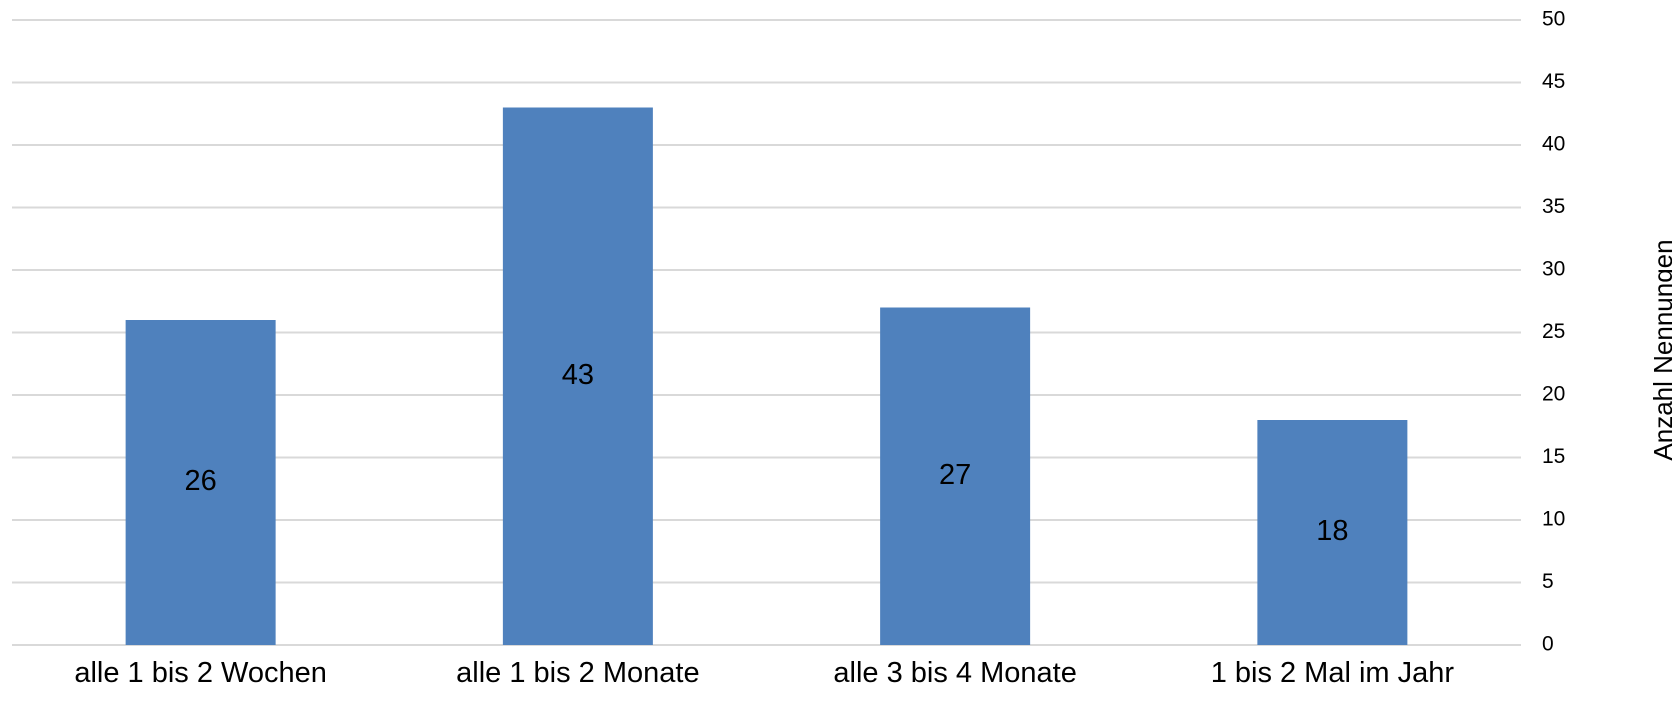 The width and height of the screenshot is (1672, 702). I want to click on y-tick-label: 25, so click(1553, 331).